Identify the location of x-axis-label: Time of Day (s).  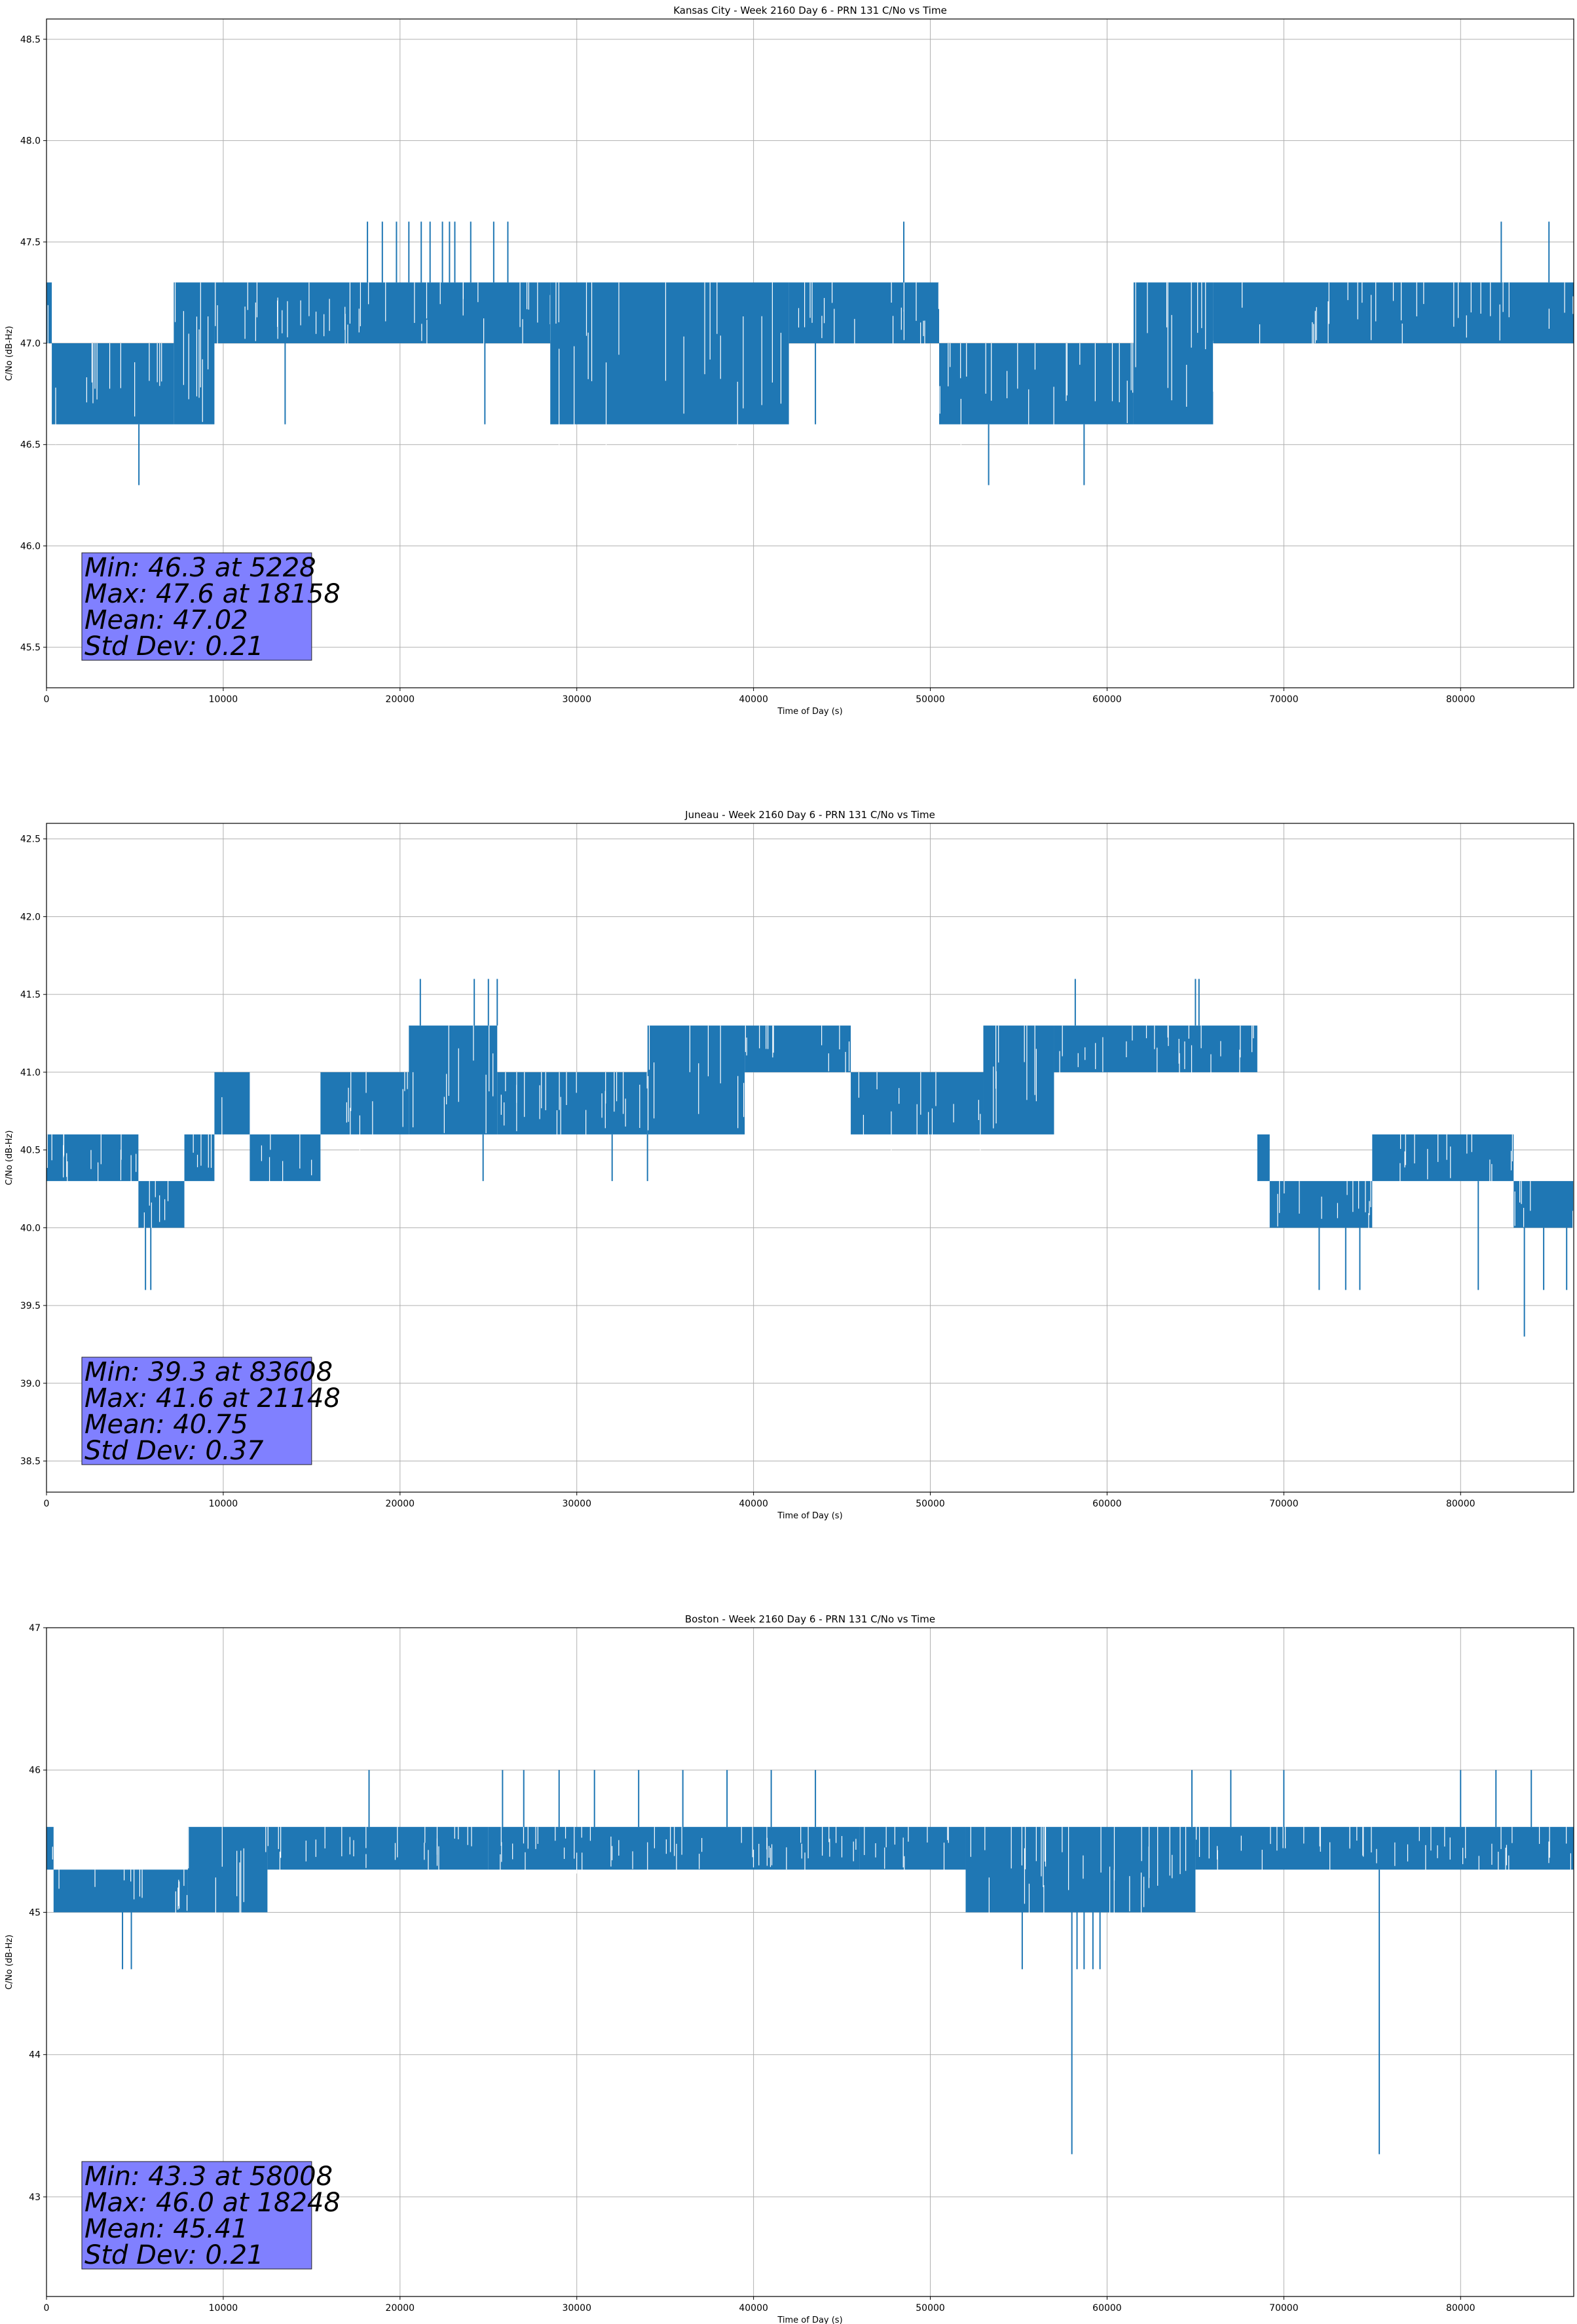
(809, 1516).